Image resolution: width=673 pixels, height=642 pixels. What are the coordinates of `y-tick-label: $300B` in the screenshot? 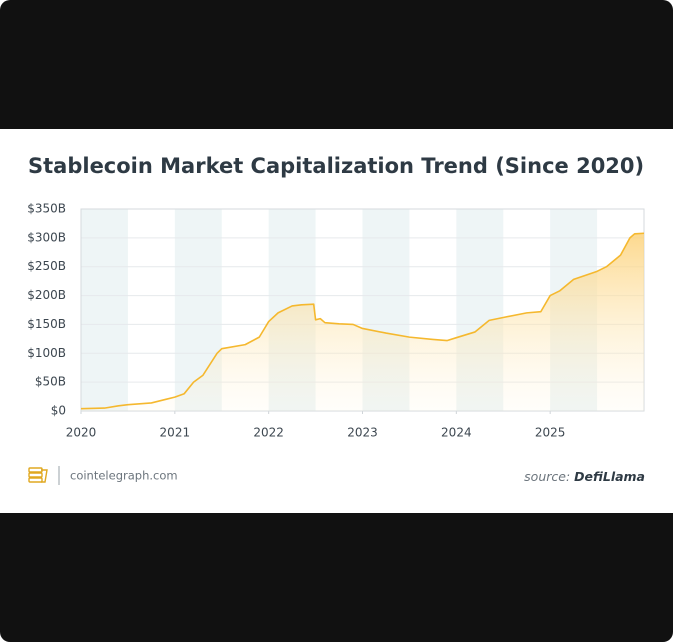 It's located at (46, 237).